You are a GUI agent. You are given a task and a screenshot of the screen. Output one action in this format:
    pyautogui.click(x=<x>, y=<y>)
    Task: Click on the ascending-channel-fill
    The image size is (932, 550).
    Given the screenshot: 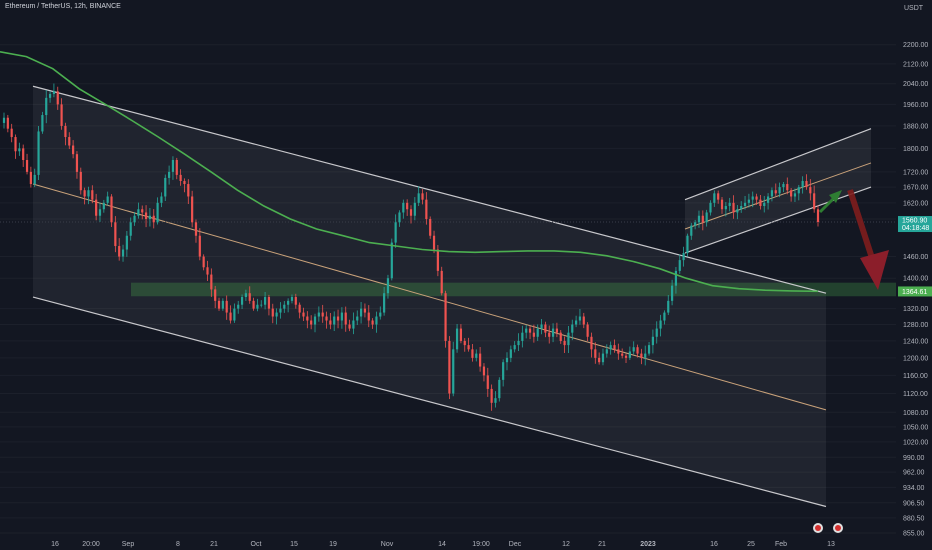 What is the action you would take?
    pyautogui.click(x=778, y=191)
    